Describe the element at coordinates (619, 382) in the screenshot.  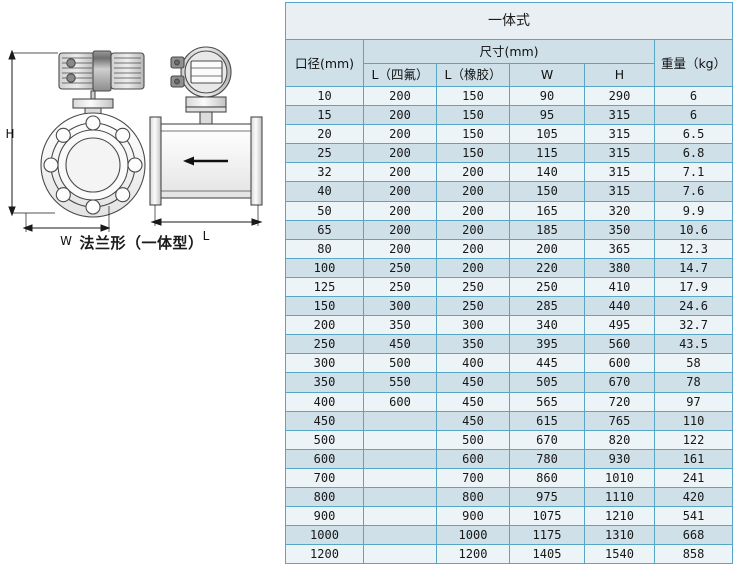
I see `cell-h: 670` at that location.